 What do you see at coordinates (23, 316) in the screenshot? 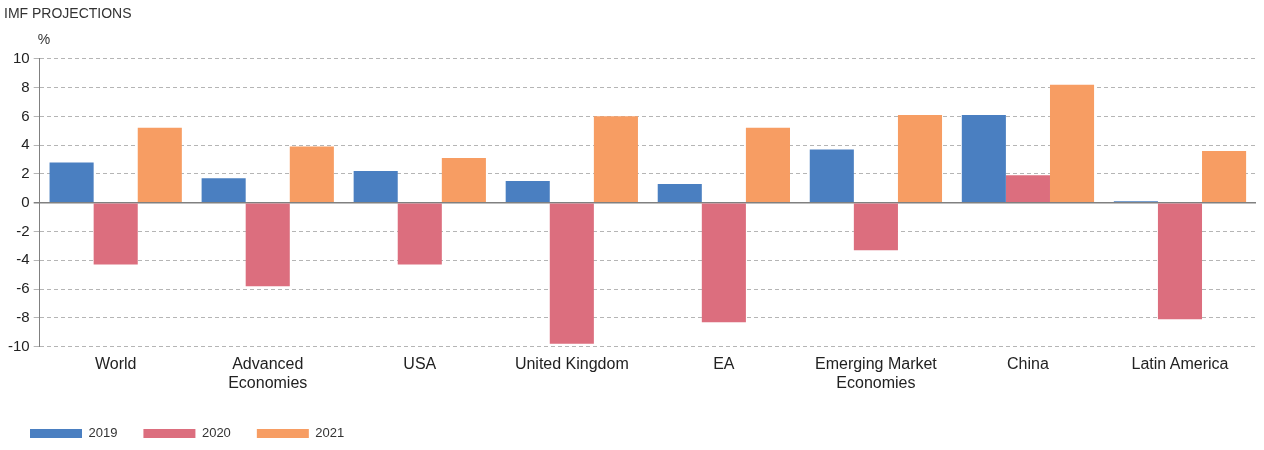
I see `y-tick-label: -8` at bounding box center [23, 316].